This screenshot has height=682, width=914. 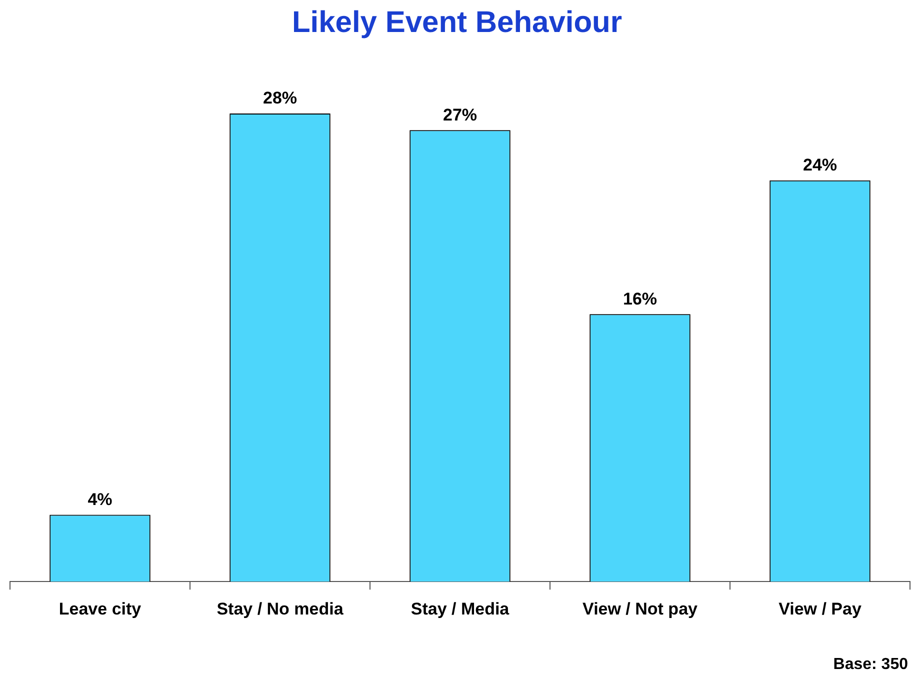 I want to click on data-label: 4%, so click(x=100, y=499).